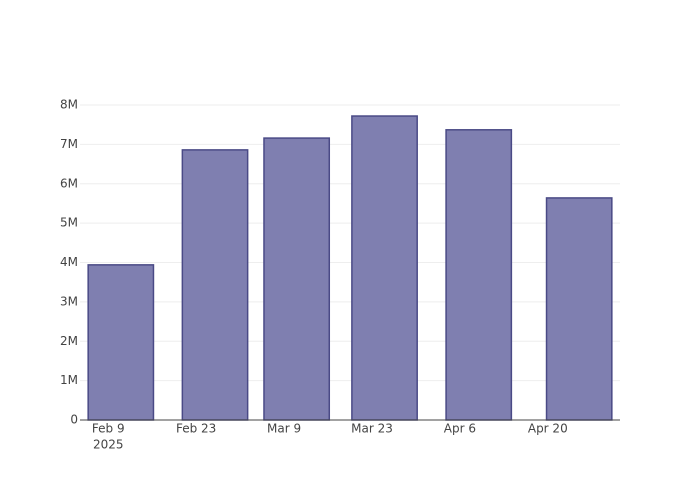 The image size is (700, 500). Describe the element at coordinates (69, 183) in the screenshot. I see `y-tick-label: 6M` at that location.